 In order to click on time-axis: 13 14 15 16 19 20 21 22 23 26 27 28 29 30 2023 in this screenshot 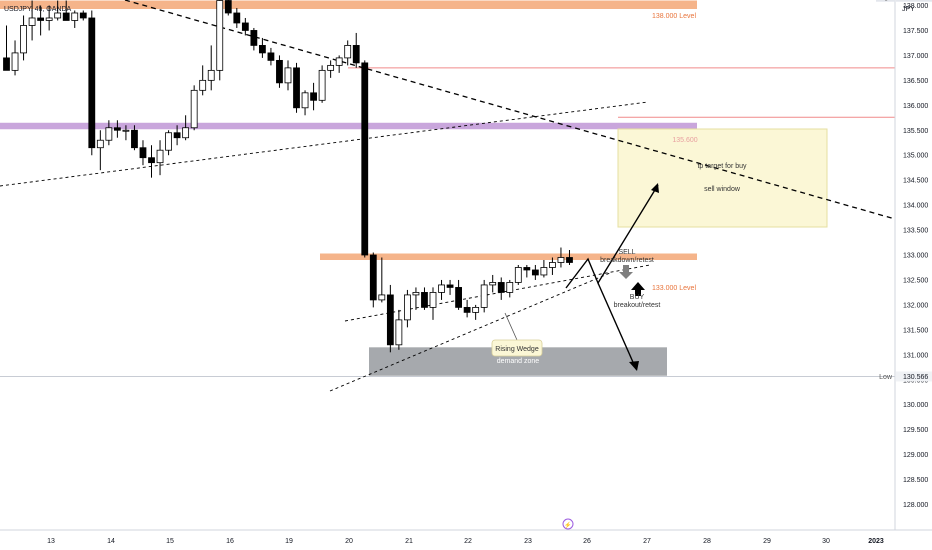, I will do `click(465, 541)`.